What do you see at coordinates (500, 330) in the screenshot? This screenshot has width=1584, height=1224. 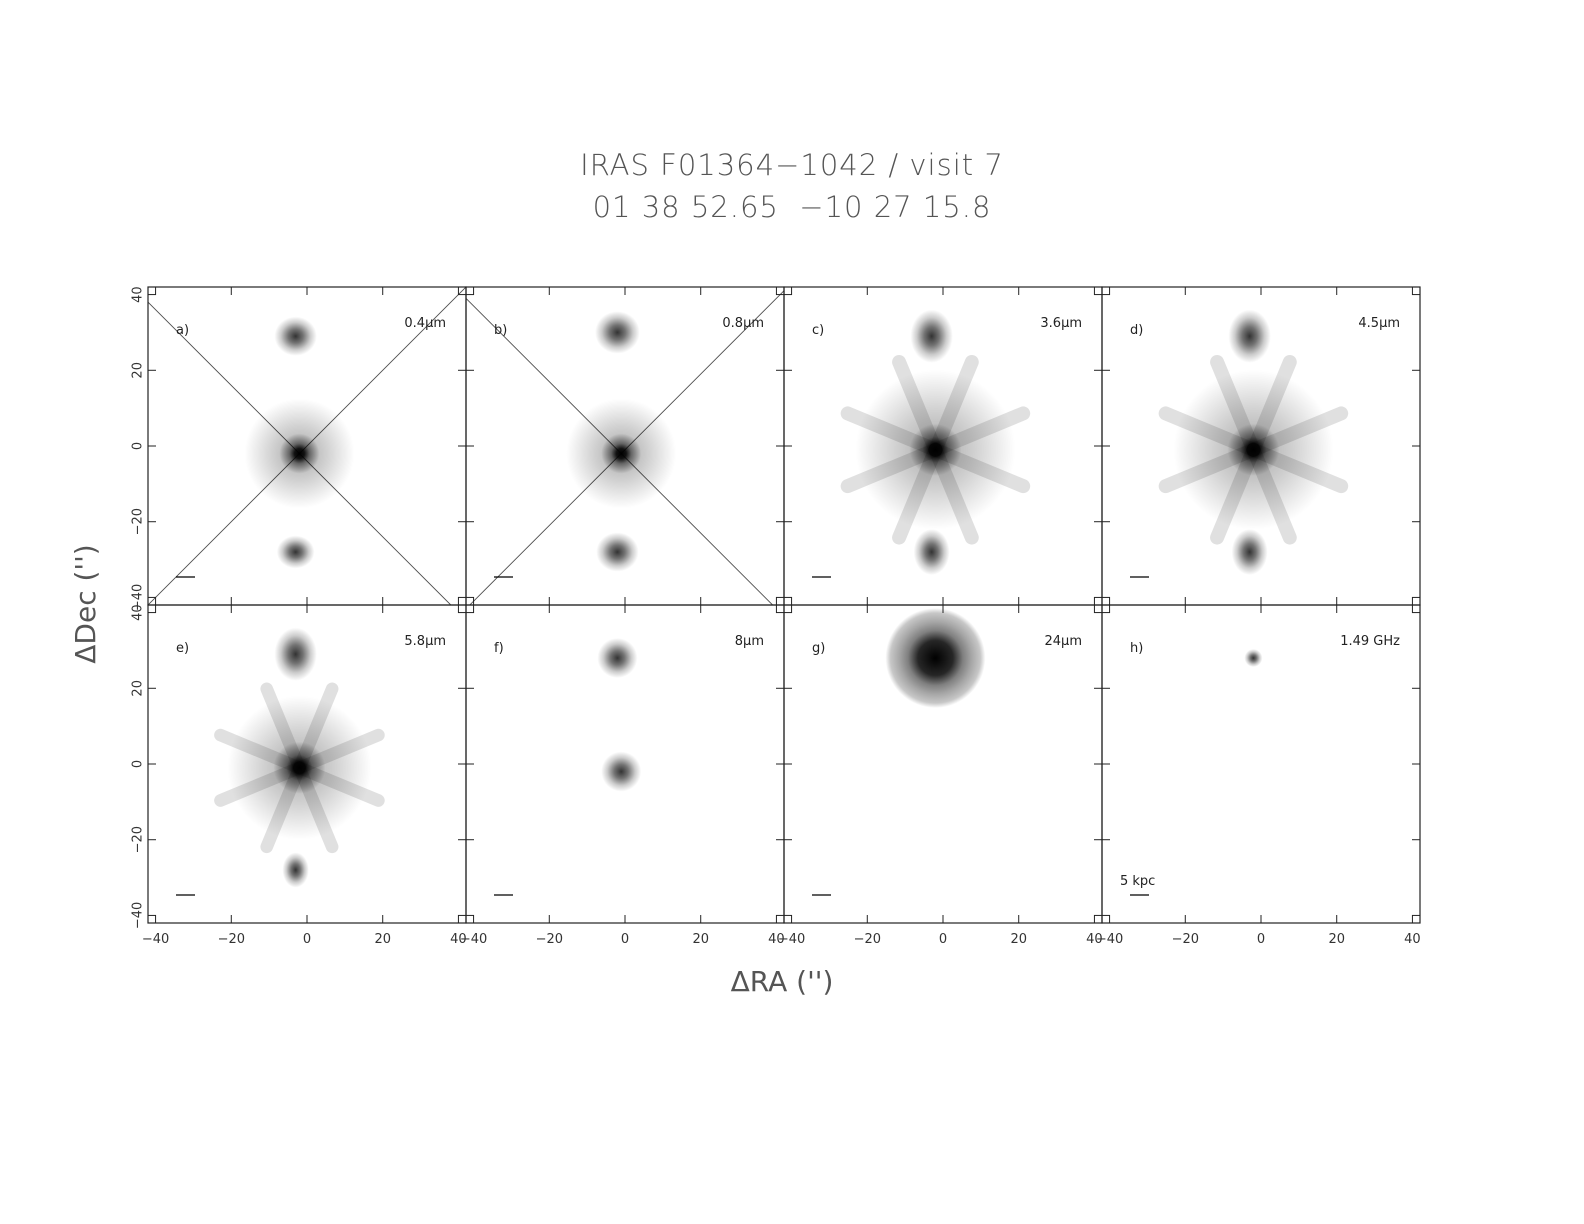 I see `panel-letter: b)` at bounding box center [500, 330].